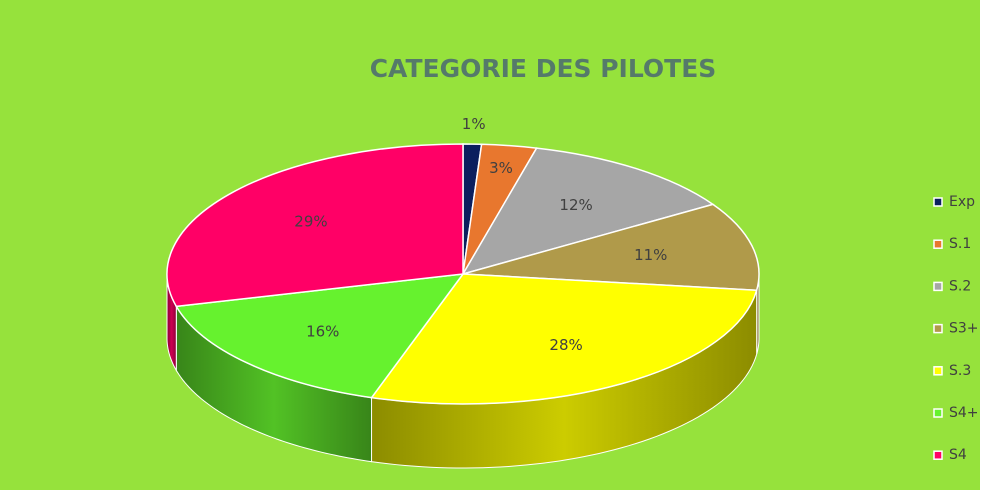 The width and height of the screenshot is (986, 500). What do you see at coordinates (310, 222) in the screenshot?
I see `data-label: 29%` at bounding box center [310, 222].